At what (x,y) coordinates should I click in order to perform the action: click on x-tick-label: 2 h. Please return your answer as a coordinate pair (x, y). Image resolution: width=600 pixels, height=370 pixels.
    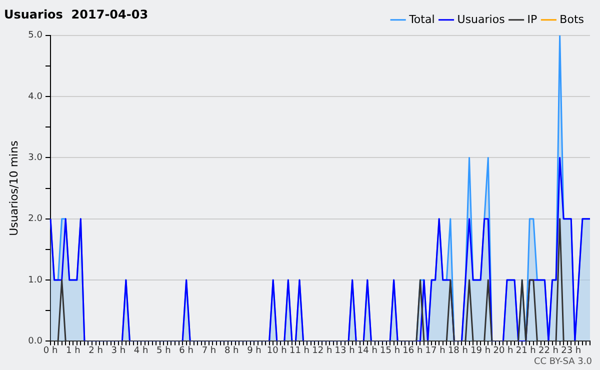
    Looking at the image, I should click on (95, 351).